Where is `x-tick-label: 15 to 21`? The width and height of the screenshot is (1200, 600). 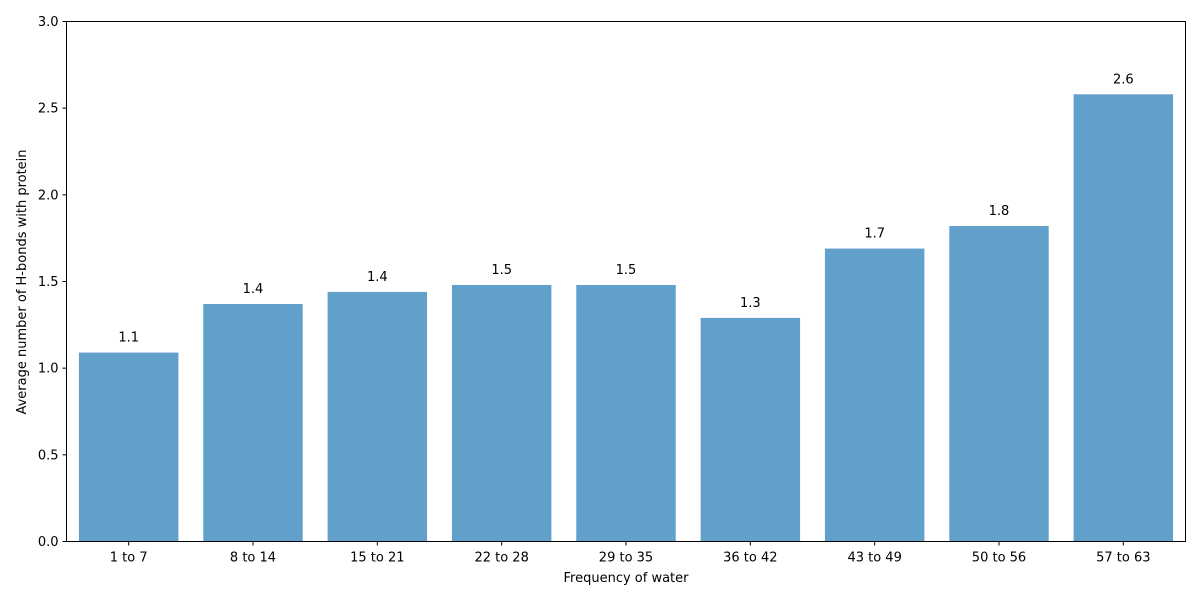
x-tick-label: 15 to 21 is located at coordinates (377, 558).